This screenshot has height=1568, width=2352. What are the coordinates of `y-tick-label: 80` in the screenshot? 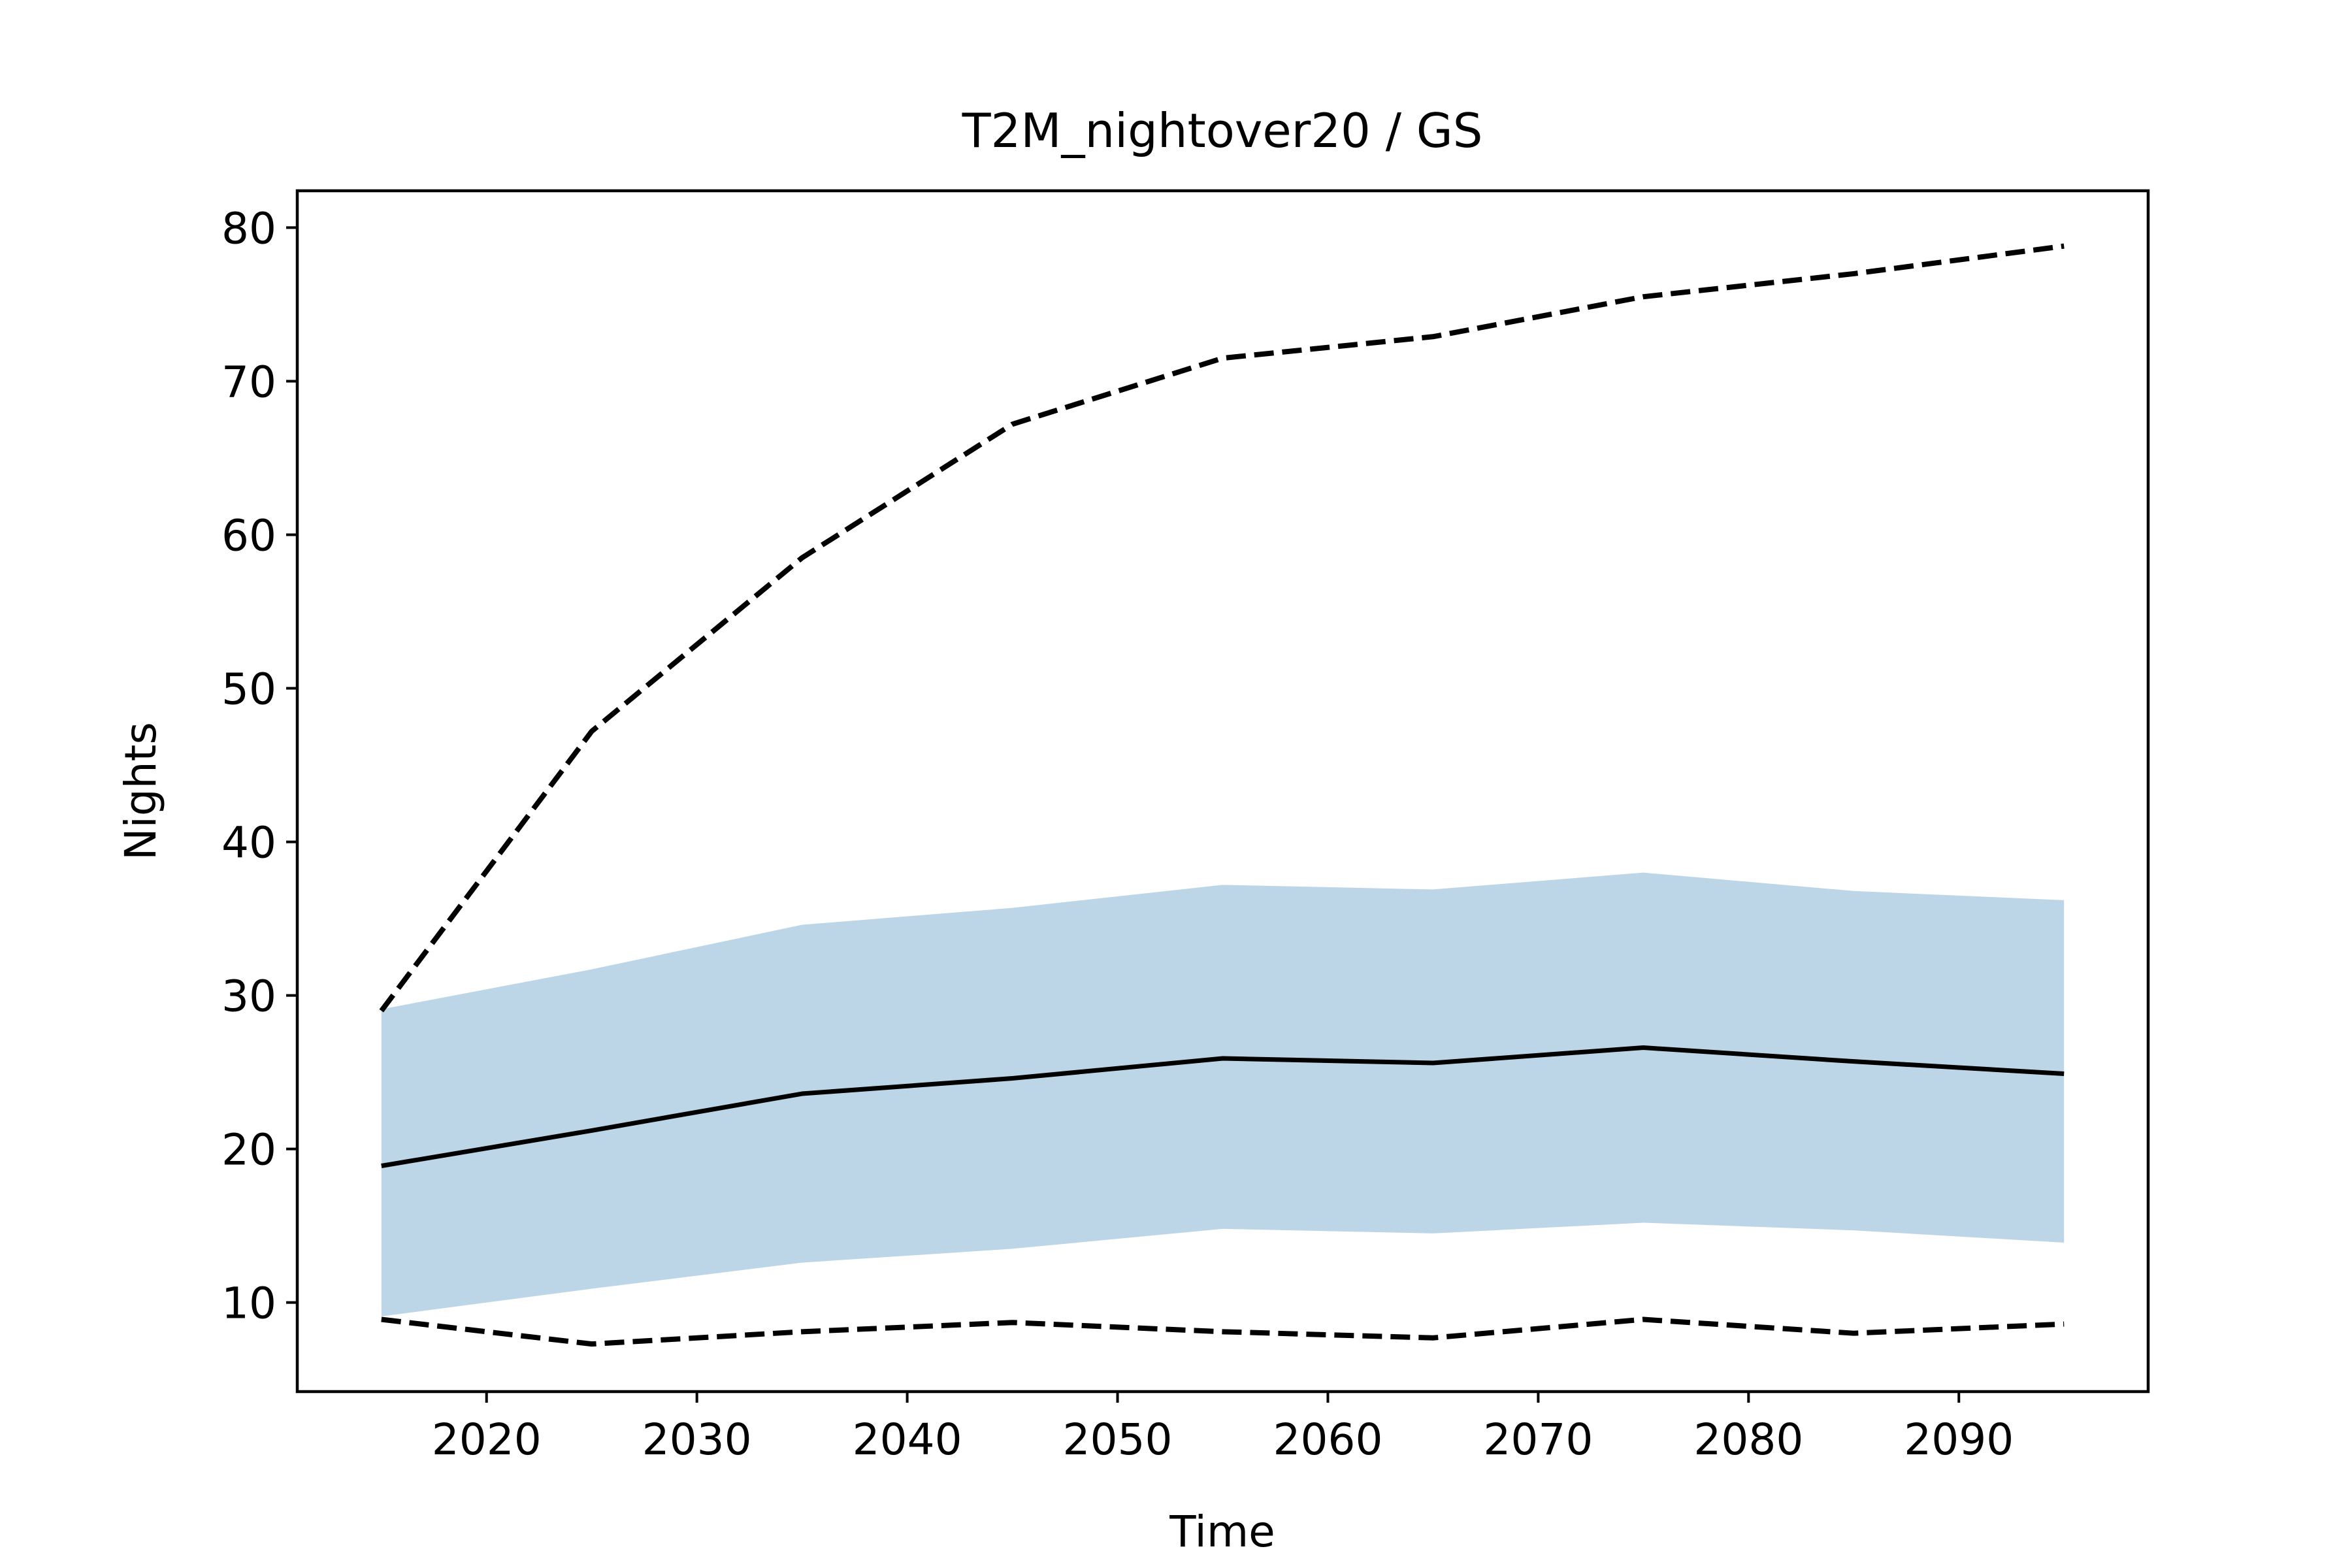 It's located at (248, 228).